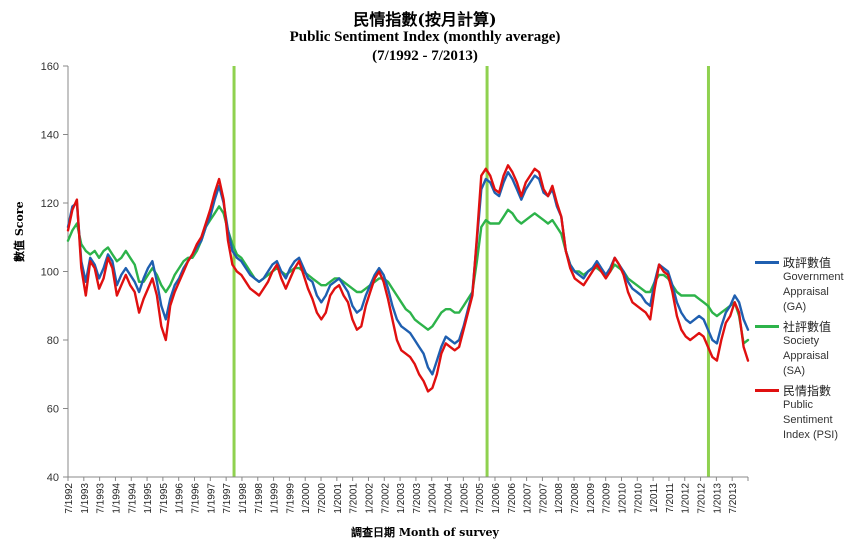 Image resolution: width=850 pixels, height=557 pixels. What do you see at coordinates (806, 356) in the screenshot?
I see `legend-label-en-sa: Society Appraisal (SA)` at bounding box center [806, 356].